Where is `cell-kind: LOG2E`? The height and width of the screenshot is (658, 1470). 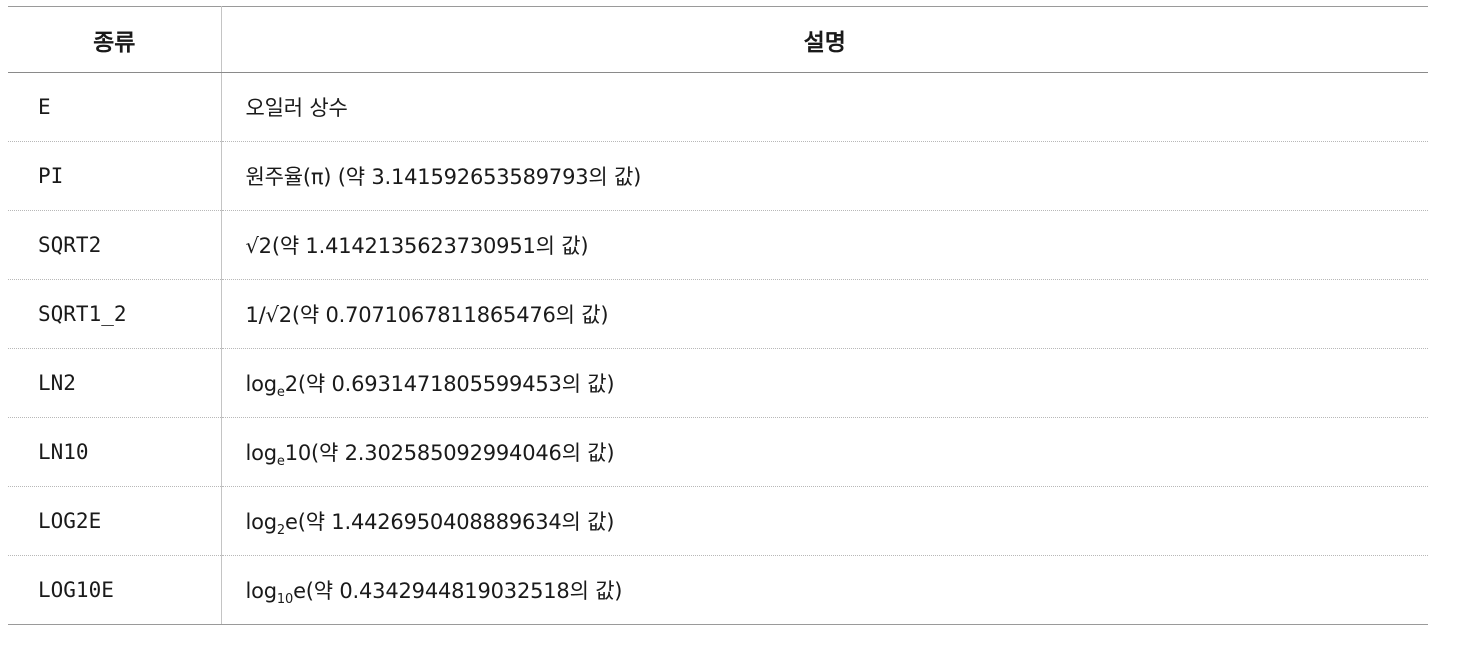
cell-kind: LOG2E is located at coordinates (115, 521).